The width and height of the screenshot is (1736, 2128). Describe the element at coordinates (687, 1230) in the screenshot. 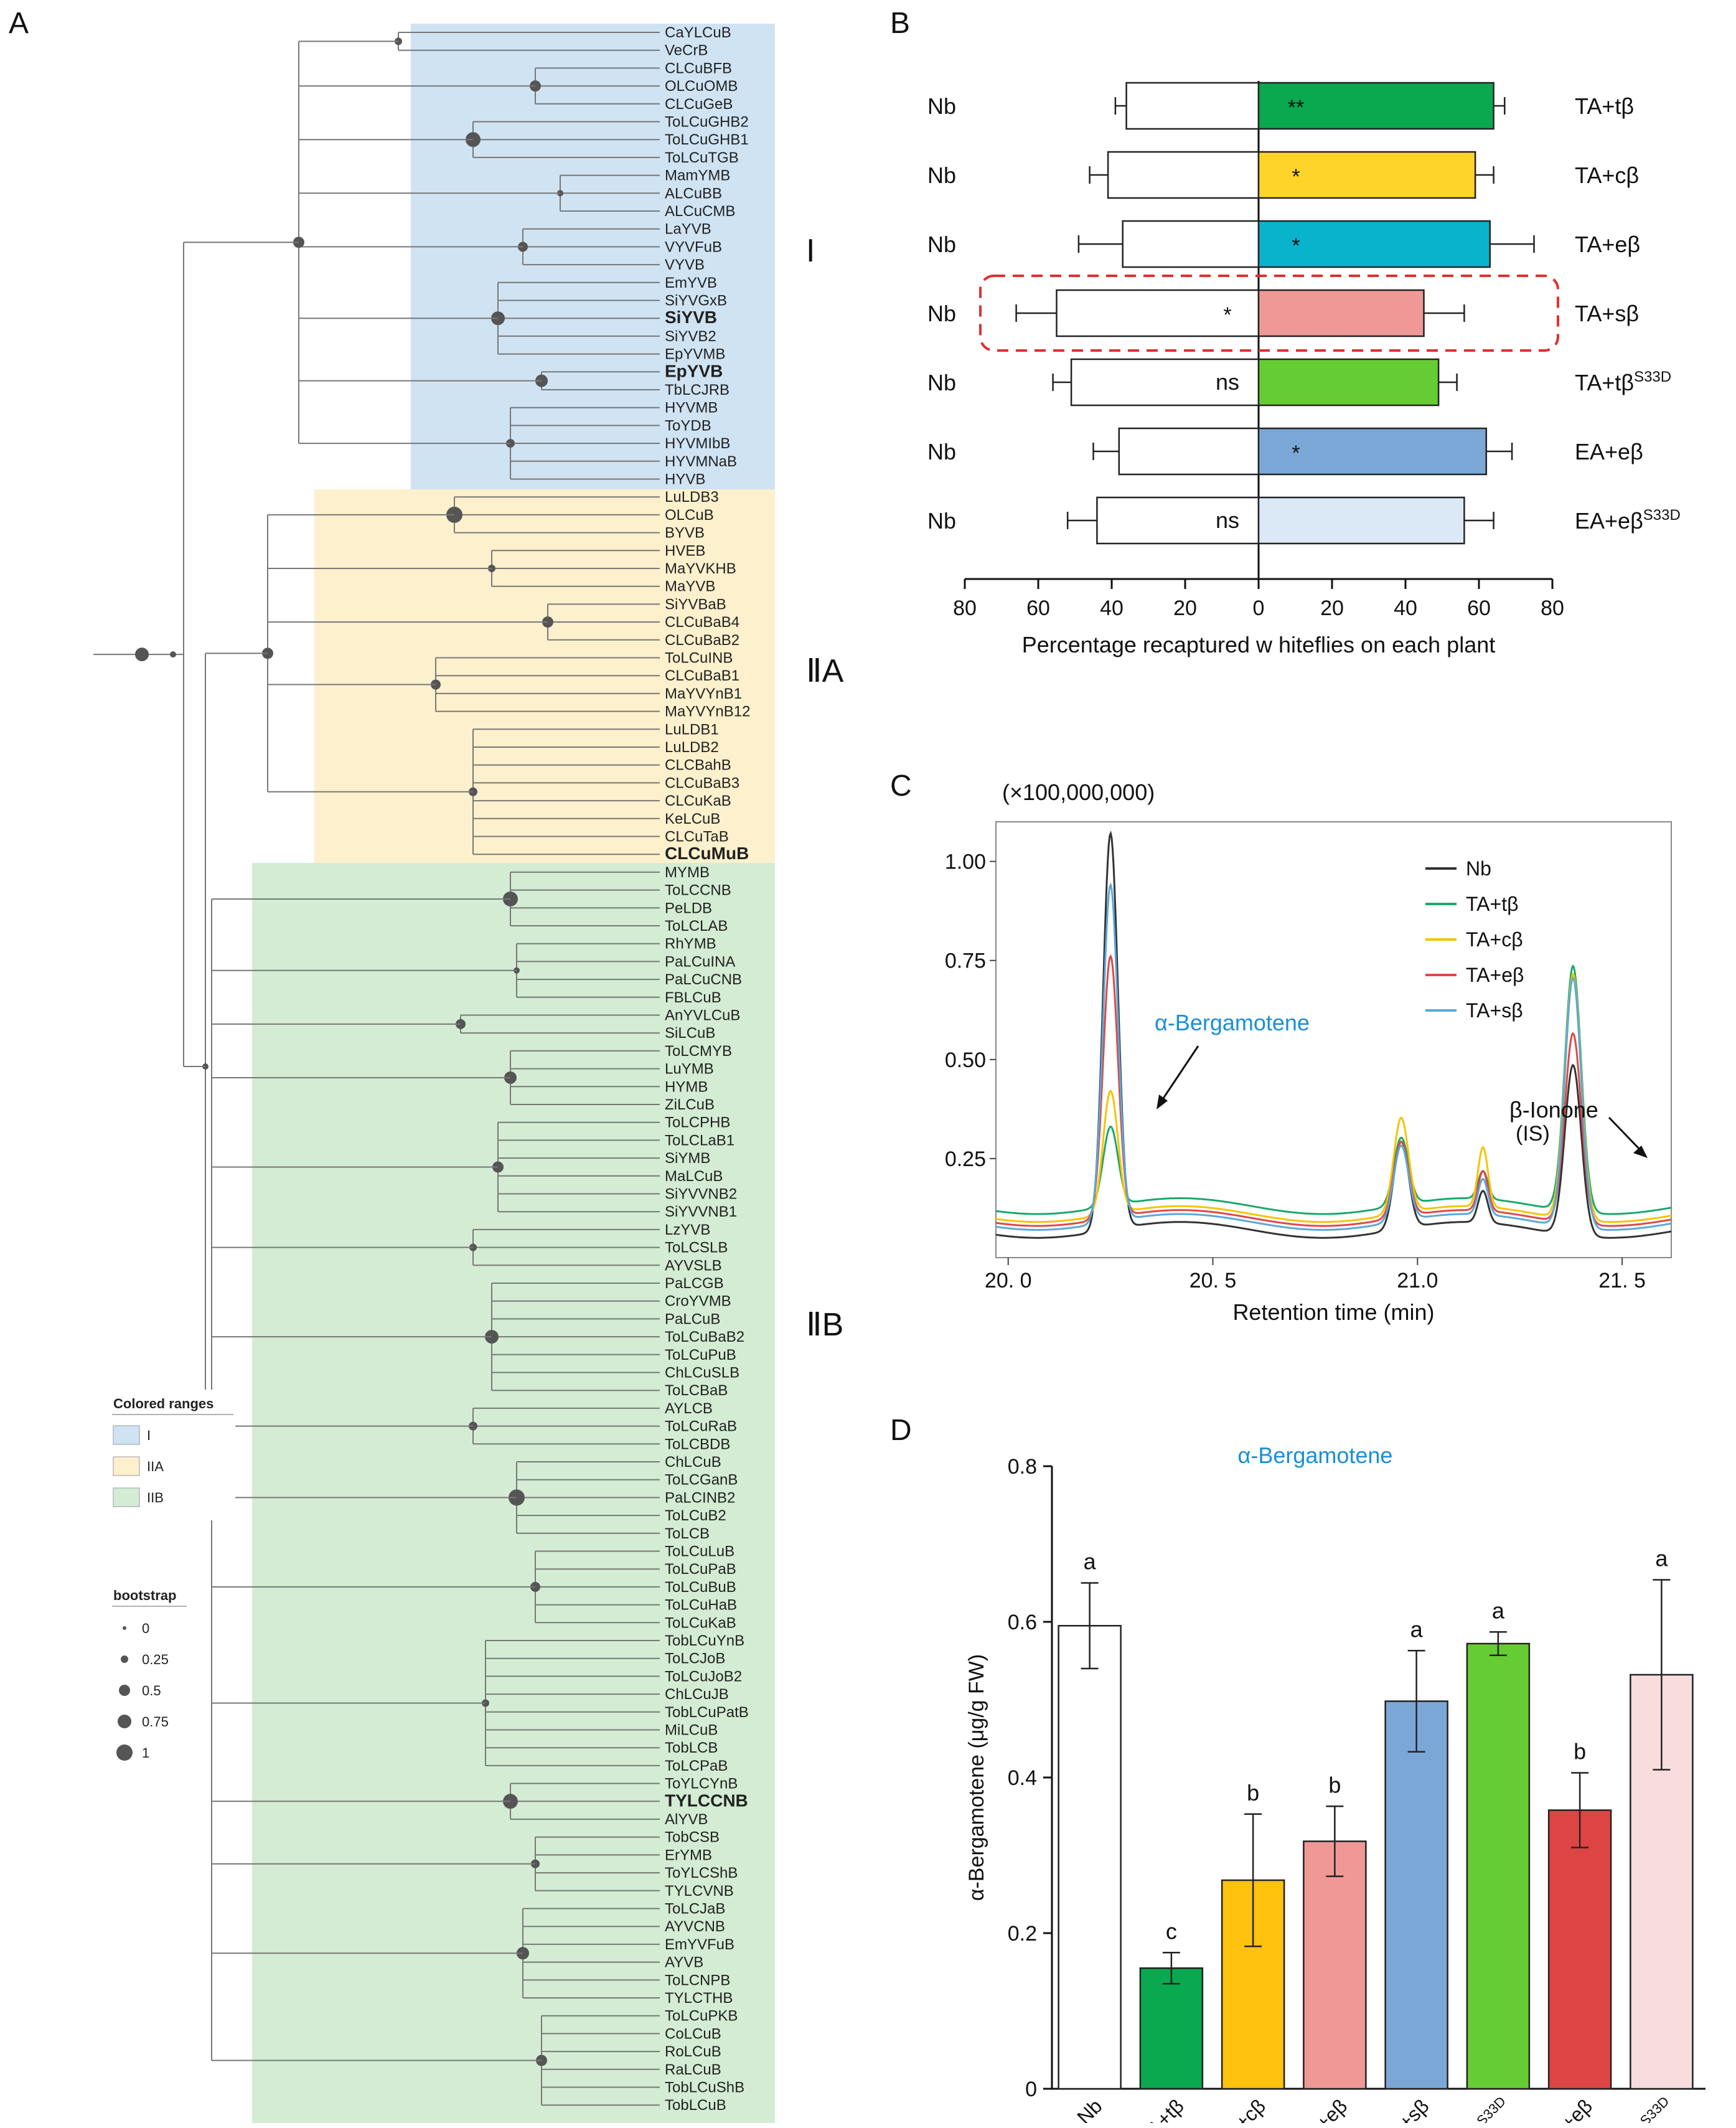

I see `leaf-label: LzYVB` at that location.